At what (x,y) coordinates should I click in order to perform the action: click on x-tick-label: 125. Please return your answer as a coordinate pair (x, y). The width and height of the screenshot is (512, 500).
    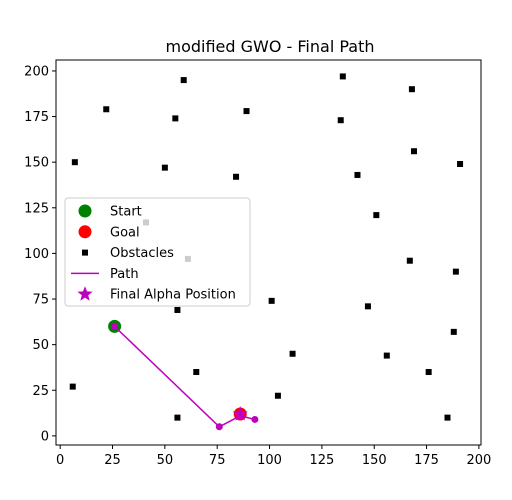
    Looking at the image, I should click on (321, 460).